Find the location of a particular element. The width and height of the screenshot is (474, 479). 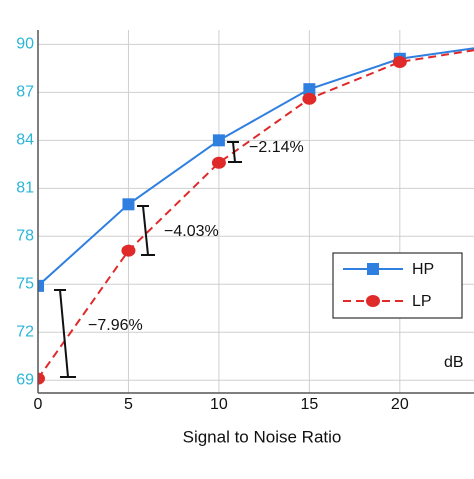

y-tick-label: 90 is located at coordinates (25, 44).